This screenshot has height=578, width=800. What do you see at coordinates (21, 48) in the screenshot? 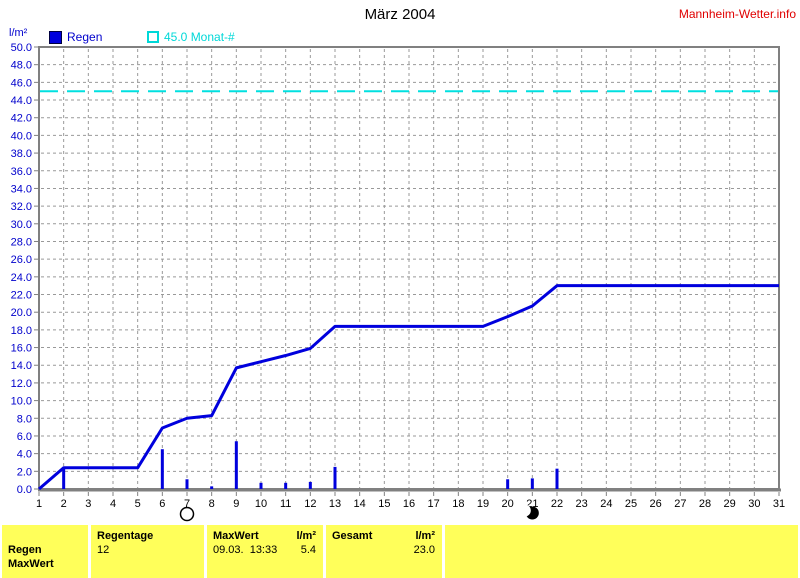
I see `y-tick-label: 50.0` at bounding box center [21, 48].